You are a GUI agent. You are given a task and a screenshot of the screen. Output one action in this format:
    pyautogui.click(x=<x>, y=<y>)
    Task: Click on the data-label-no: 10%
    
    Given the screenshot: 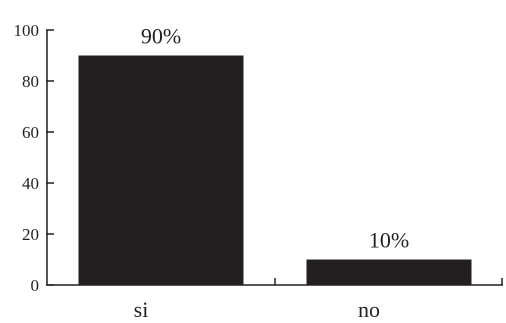 What is the action you would take?
    pyautogui.click(x=389, y=240)
    